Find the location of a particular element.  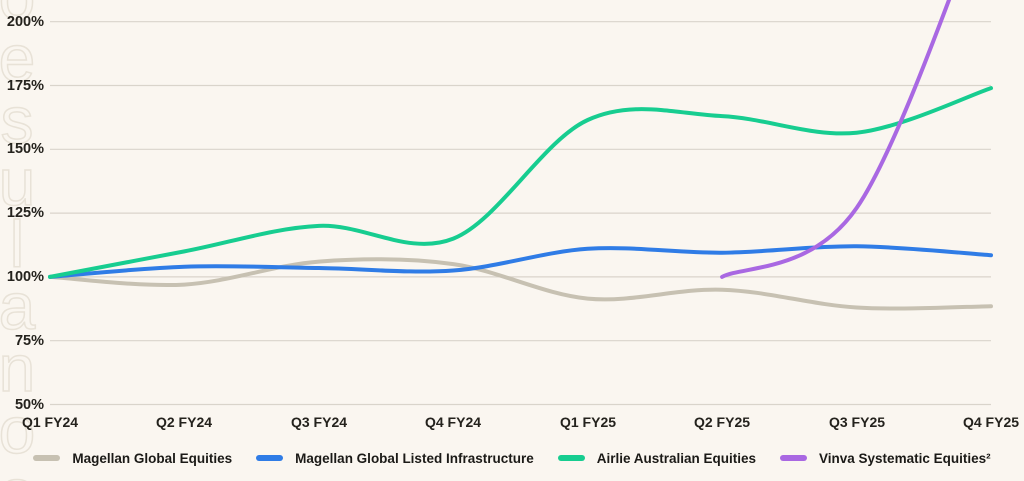

legend-swatch-vinva-systematic-equities is located at coordinates (794, 458).